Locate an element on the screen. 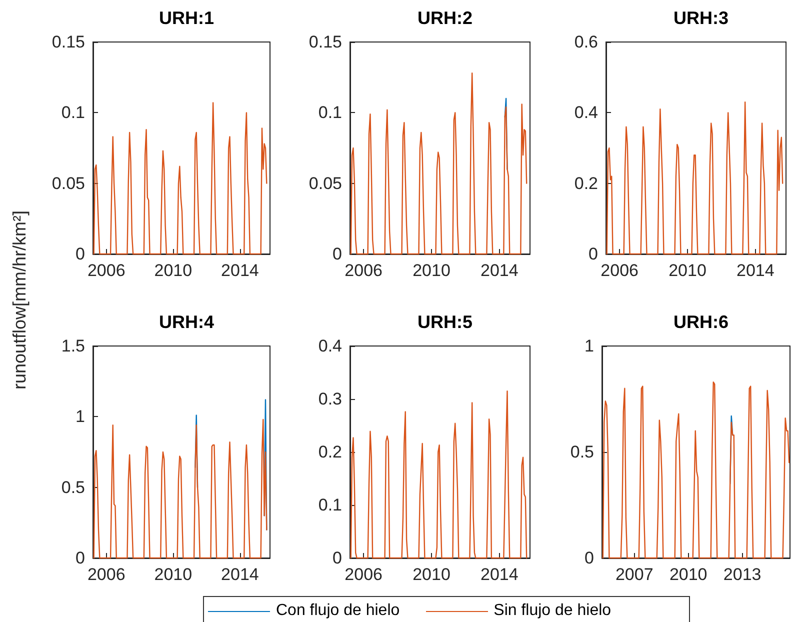 The height and width of the screenshot is (622, 796). y-tick-label: 0.6 is located at coordinates (586, 42).